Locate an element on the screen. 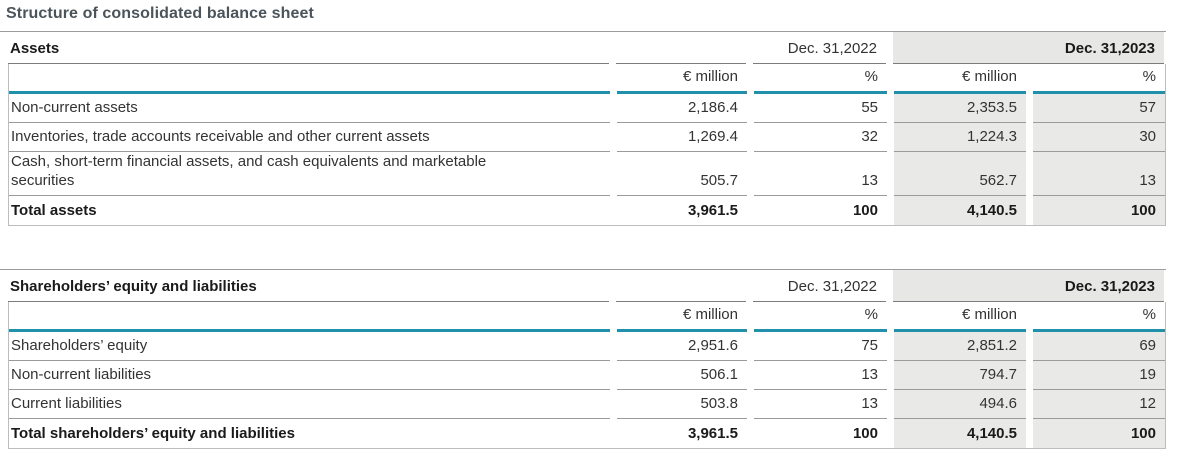 This screenshot has height=475, width=1180. value-2022-pct: 32 is located at coordinates (820, 137).